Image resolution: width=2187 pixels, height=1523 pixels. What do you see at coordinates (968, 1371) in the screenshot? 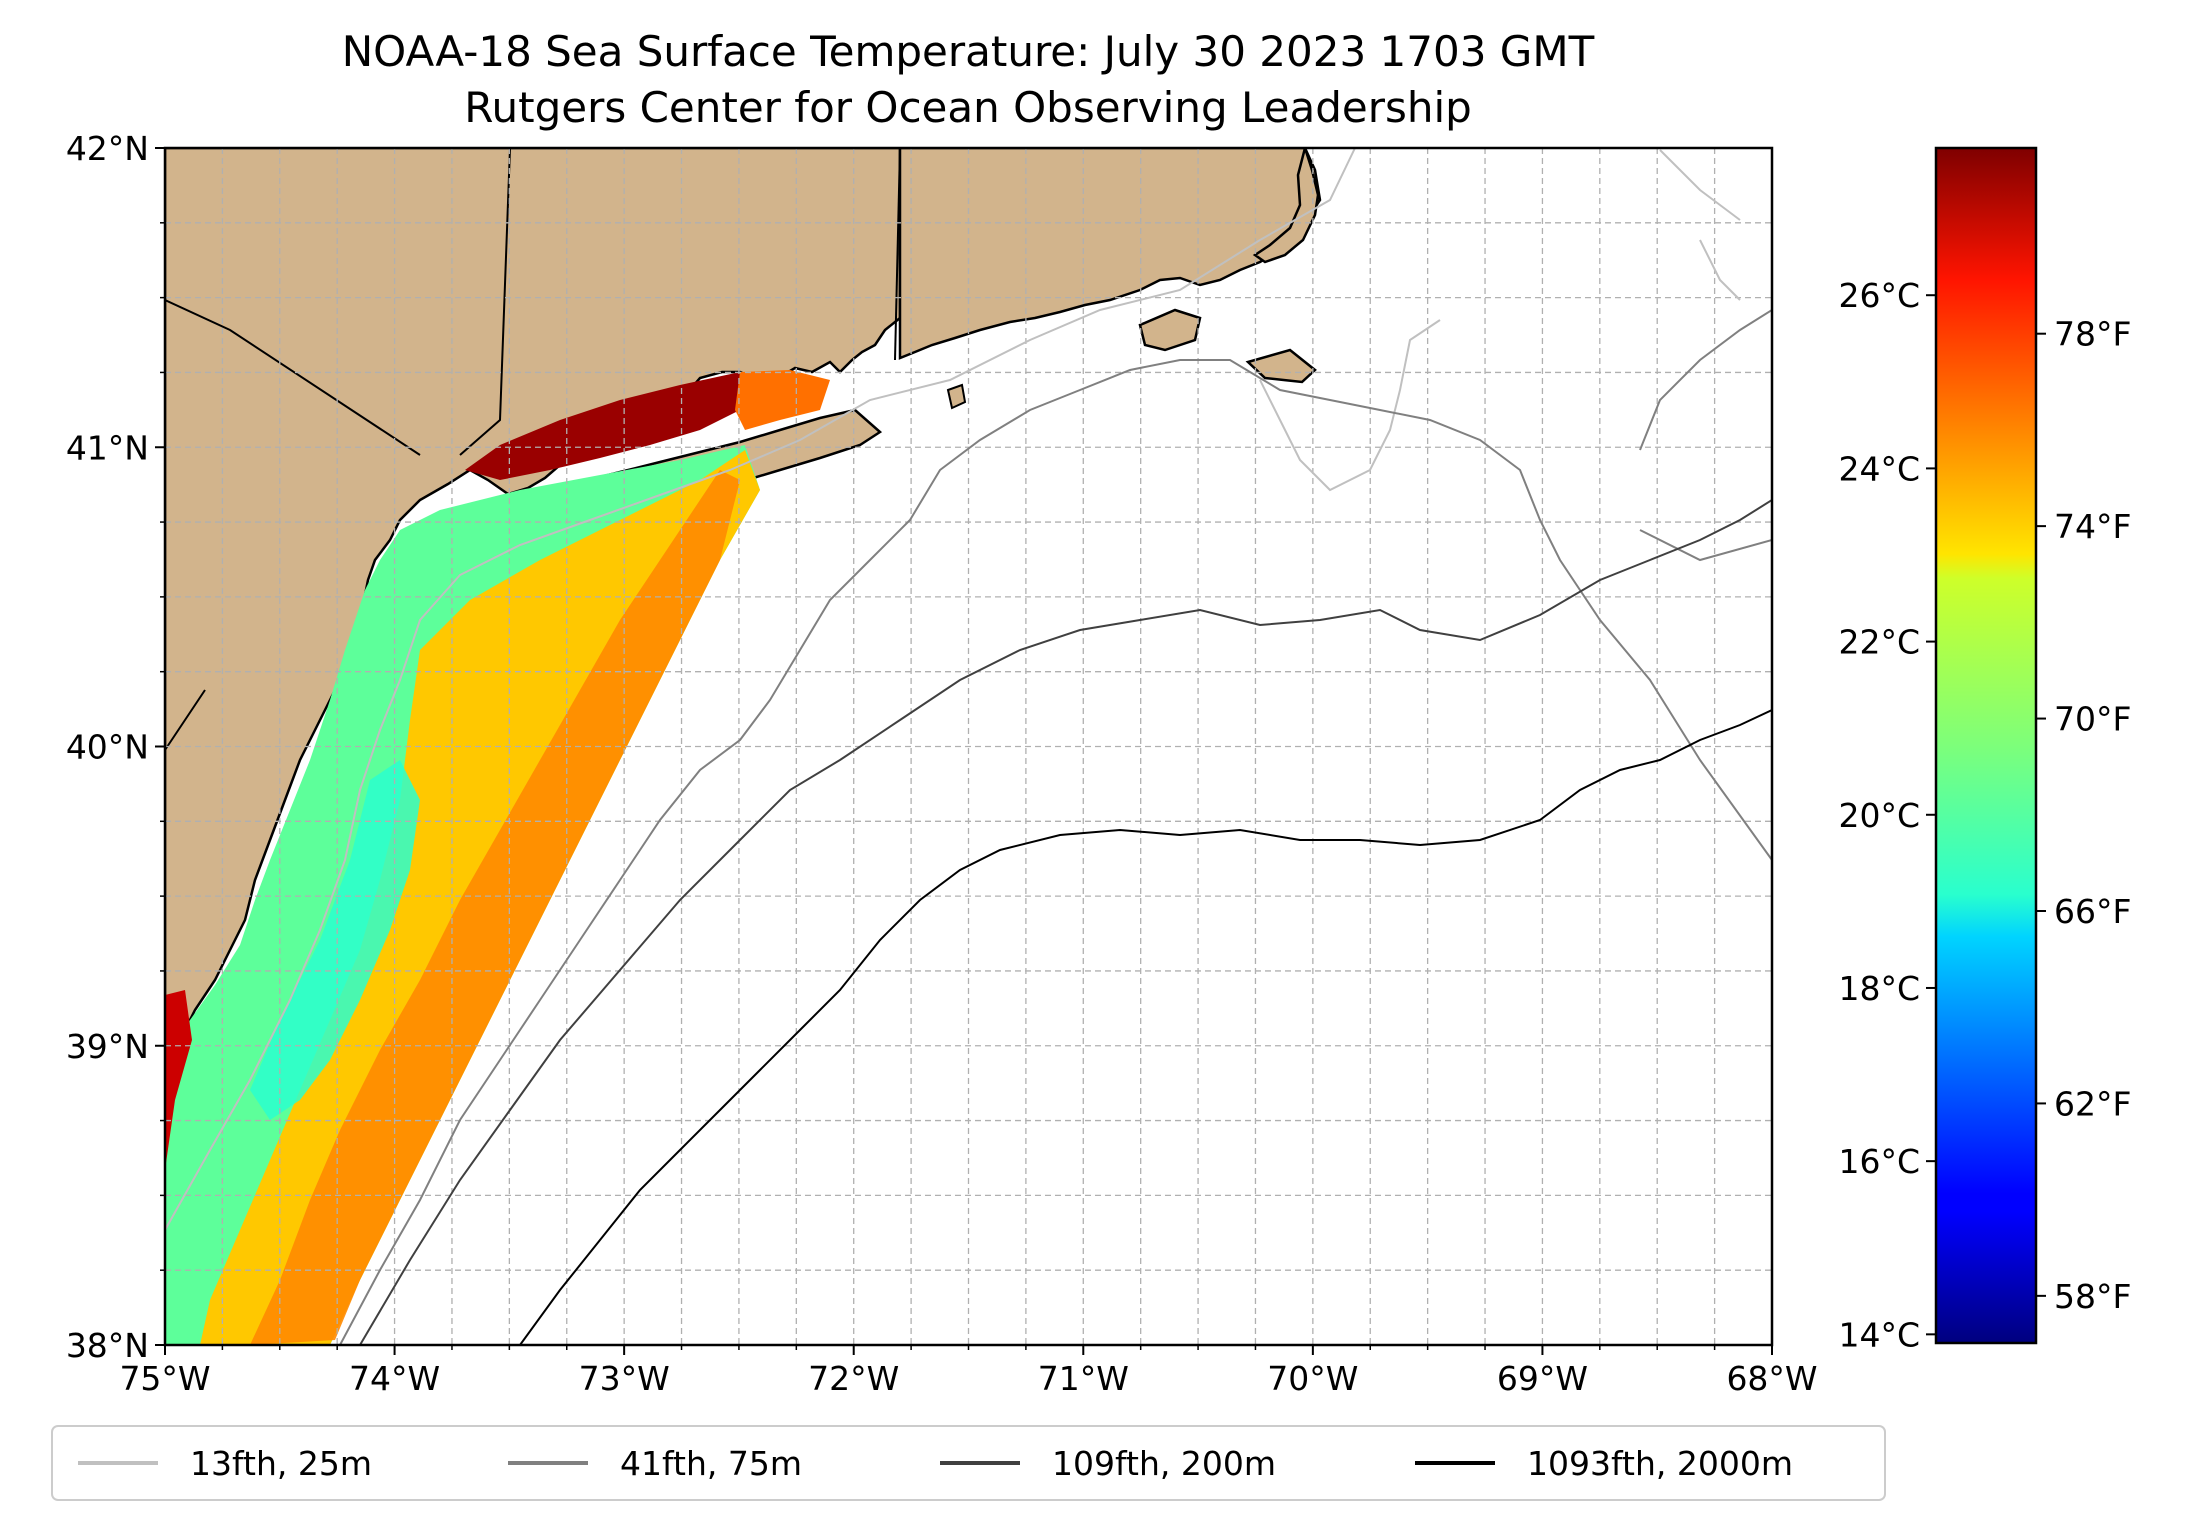
I see `longitude-ticks: 75°W 74°W 73°W 72°W 71°W 70°W 69°W 68°W` at bounding box center [968, 1371].